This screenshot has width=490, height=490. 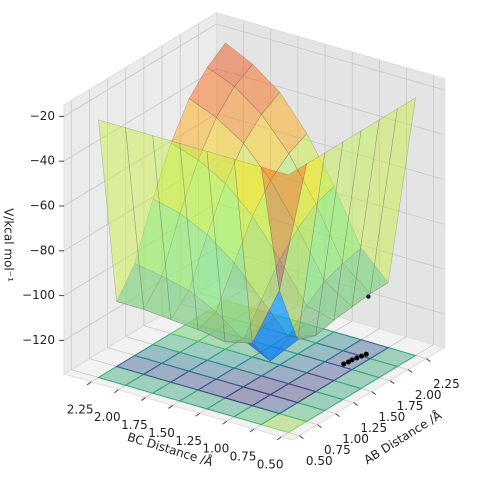 I want to click on z-tick-label: −20, so click(x=42, y=116).